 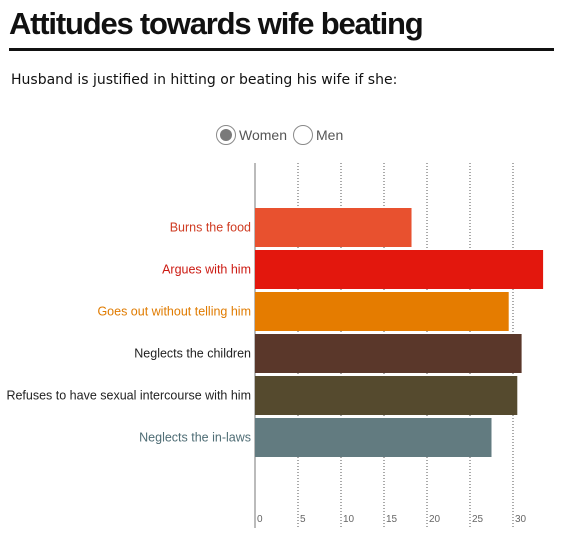 I want to click on women-radio-toggle: Women, so click(x=251, y=135).